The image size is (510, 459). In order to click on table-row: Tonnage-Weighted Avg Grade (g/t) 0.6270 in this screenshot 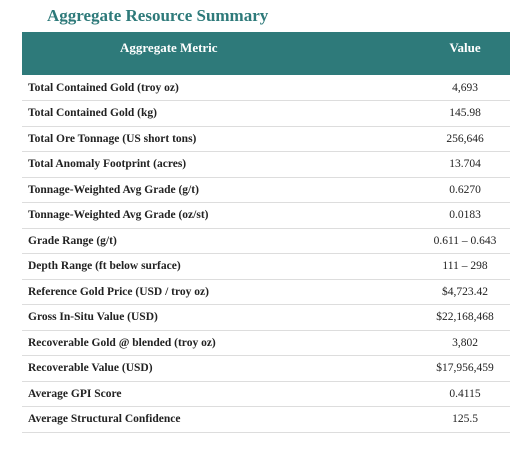, I will do `click(266, 190)`.